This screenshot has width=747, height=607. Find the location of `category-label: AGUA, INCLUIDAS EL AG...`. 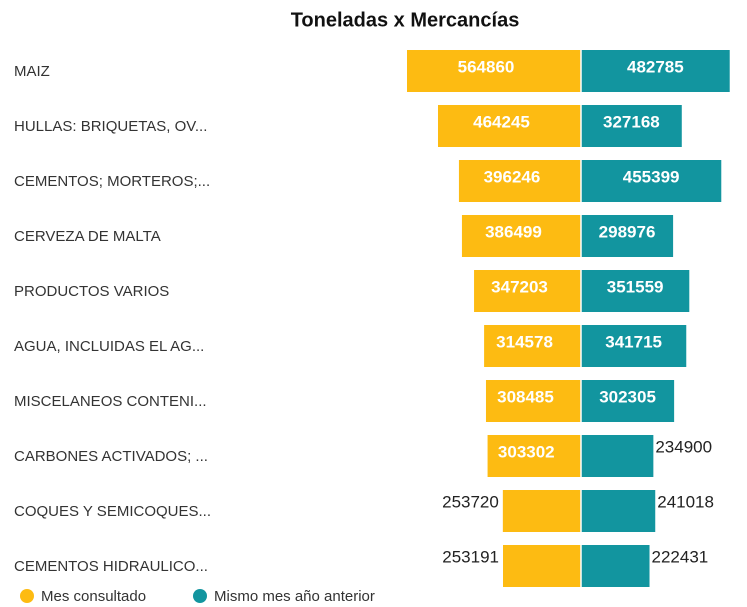

category-label: AGUA, INCLUIDAS EL AG... is located at coordinates (109, 346).